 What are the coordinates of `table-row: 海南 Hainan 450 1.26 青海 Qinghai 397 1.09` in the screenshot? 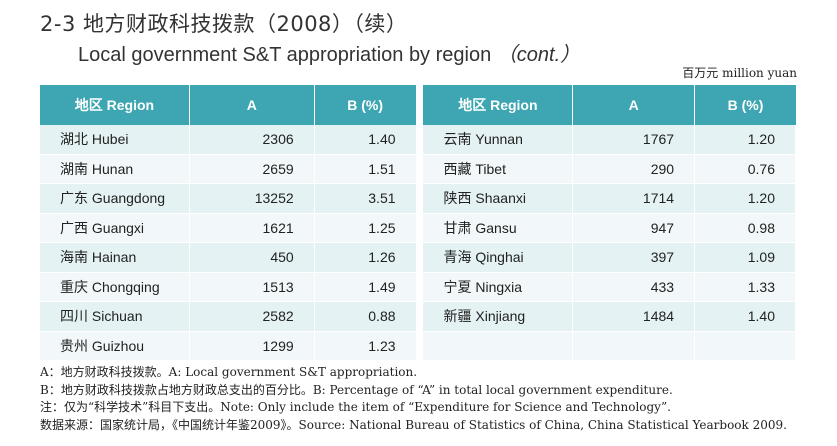 It's located at (418, 258).